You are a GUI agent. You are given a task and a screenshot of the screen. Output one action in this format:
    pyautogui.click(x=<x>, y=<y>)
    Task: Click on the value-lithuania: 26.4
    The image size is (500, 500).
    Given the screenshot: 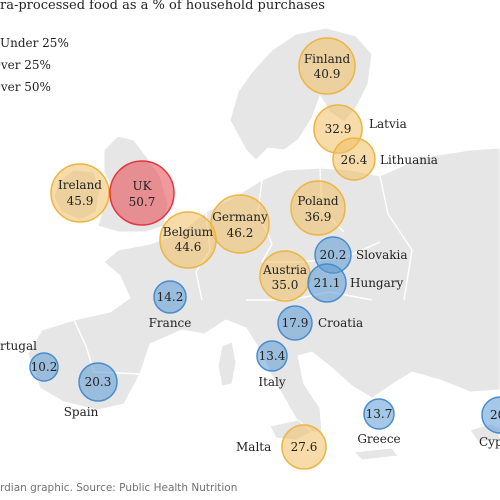 What is the action you would take?
    pyautogui.click(x=354, y=160)
    